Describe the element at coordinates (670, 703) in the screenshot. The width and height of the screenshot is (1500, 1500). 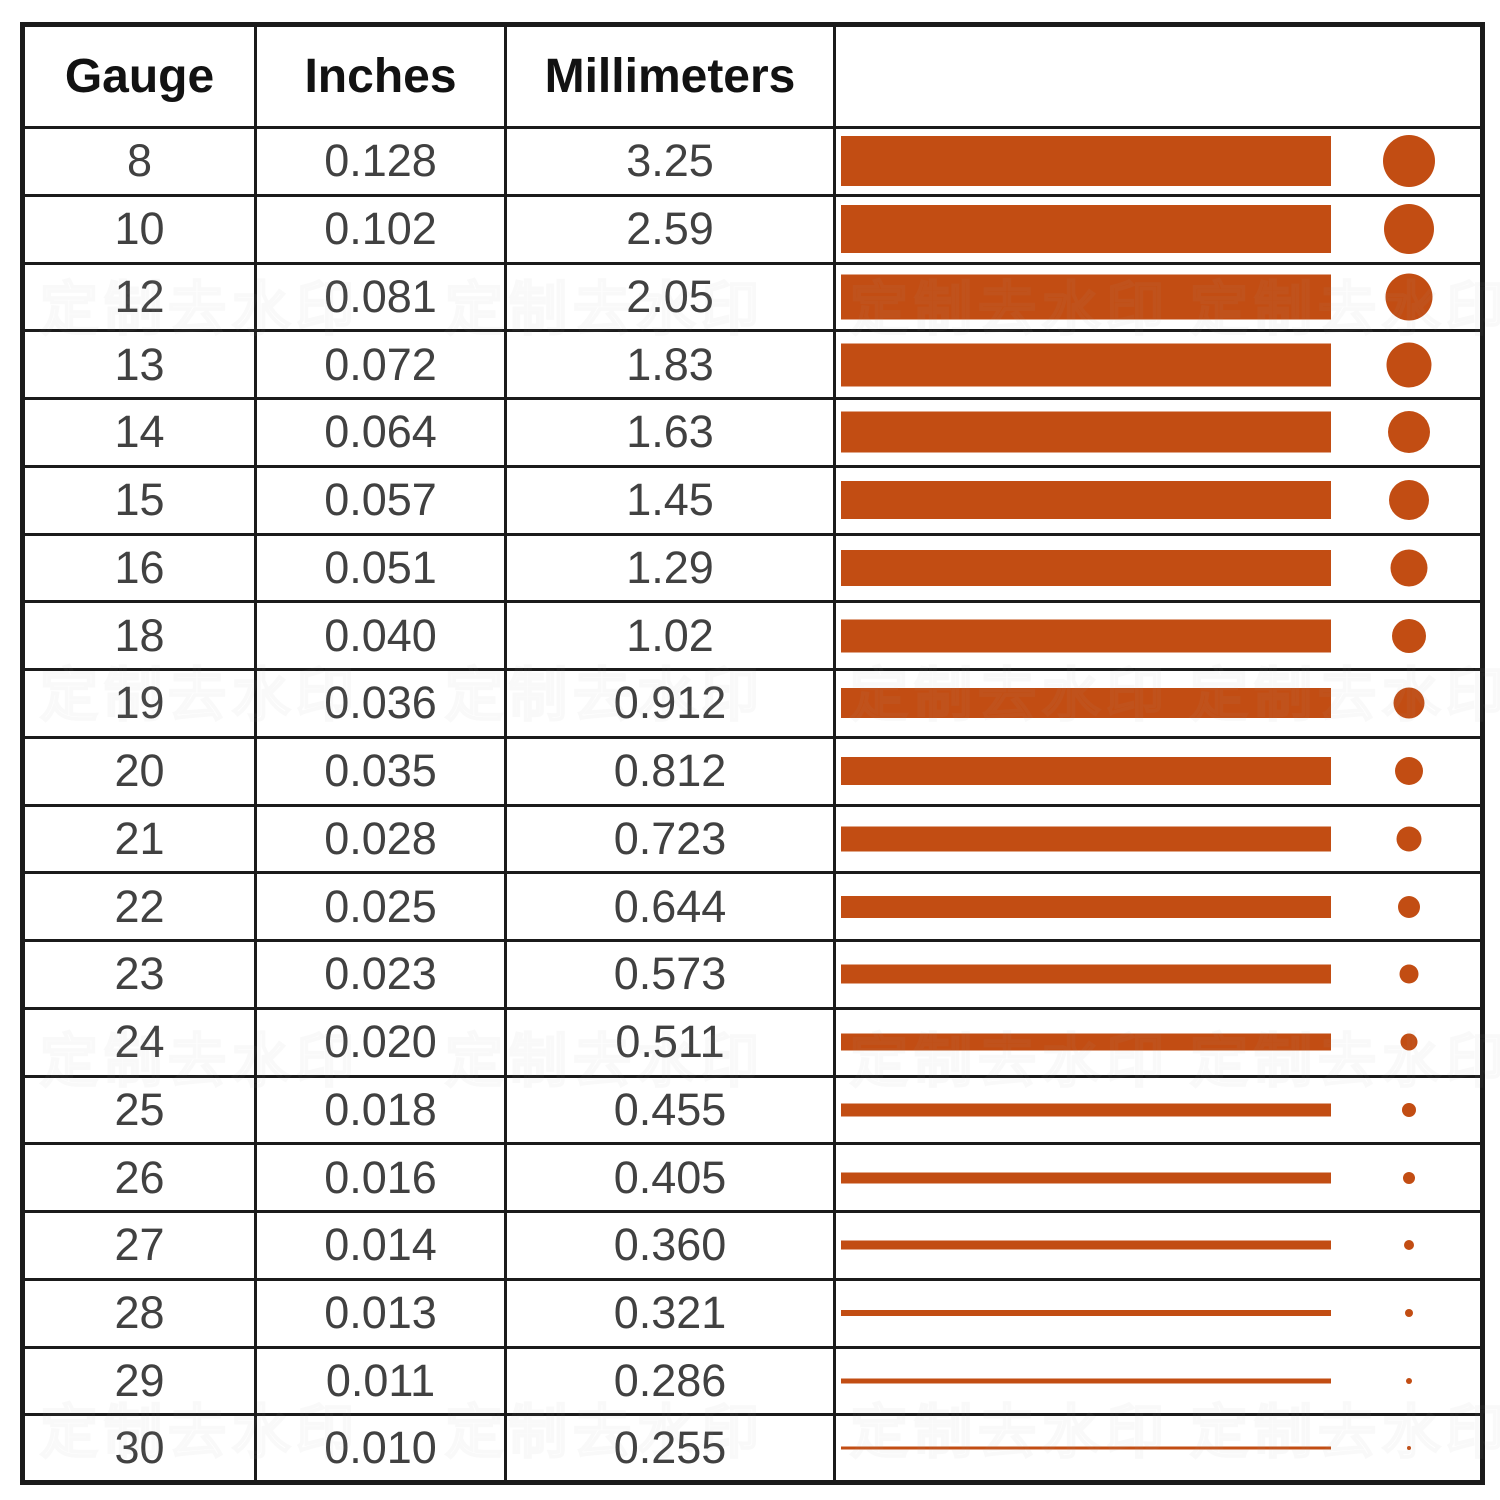
I see `mm-cell: 0.912` at that location.